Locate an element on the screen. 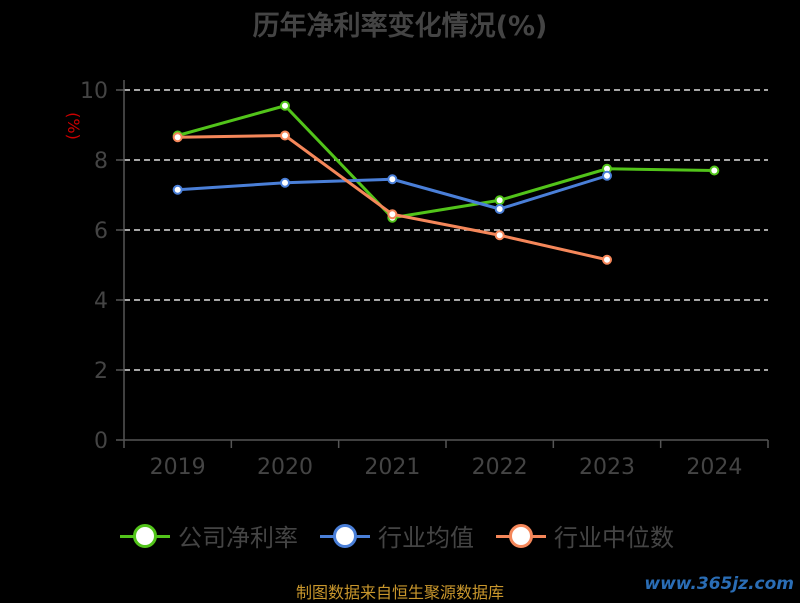 This screenshot has height=603, width=800. data-point-industry-mean-2022 is located at coordinates (499, 209).